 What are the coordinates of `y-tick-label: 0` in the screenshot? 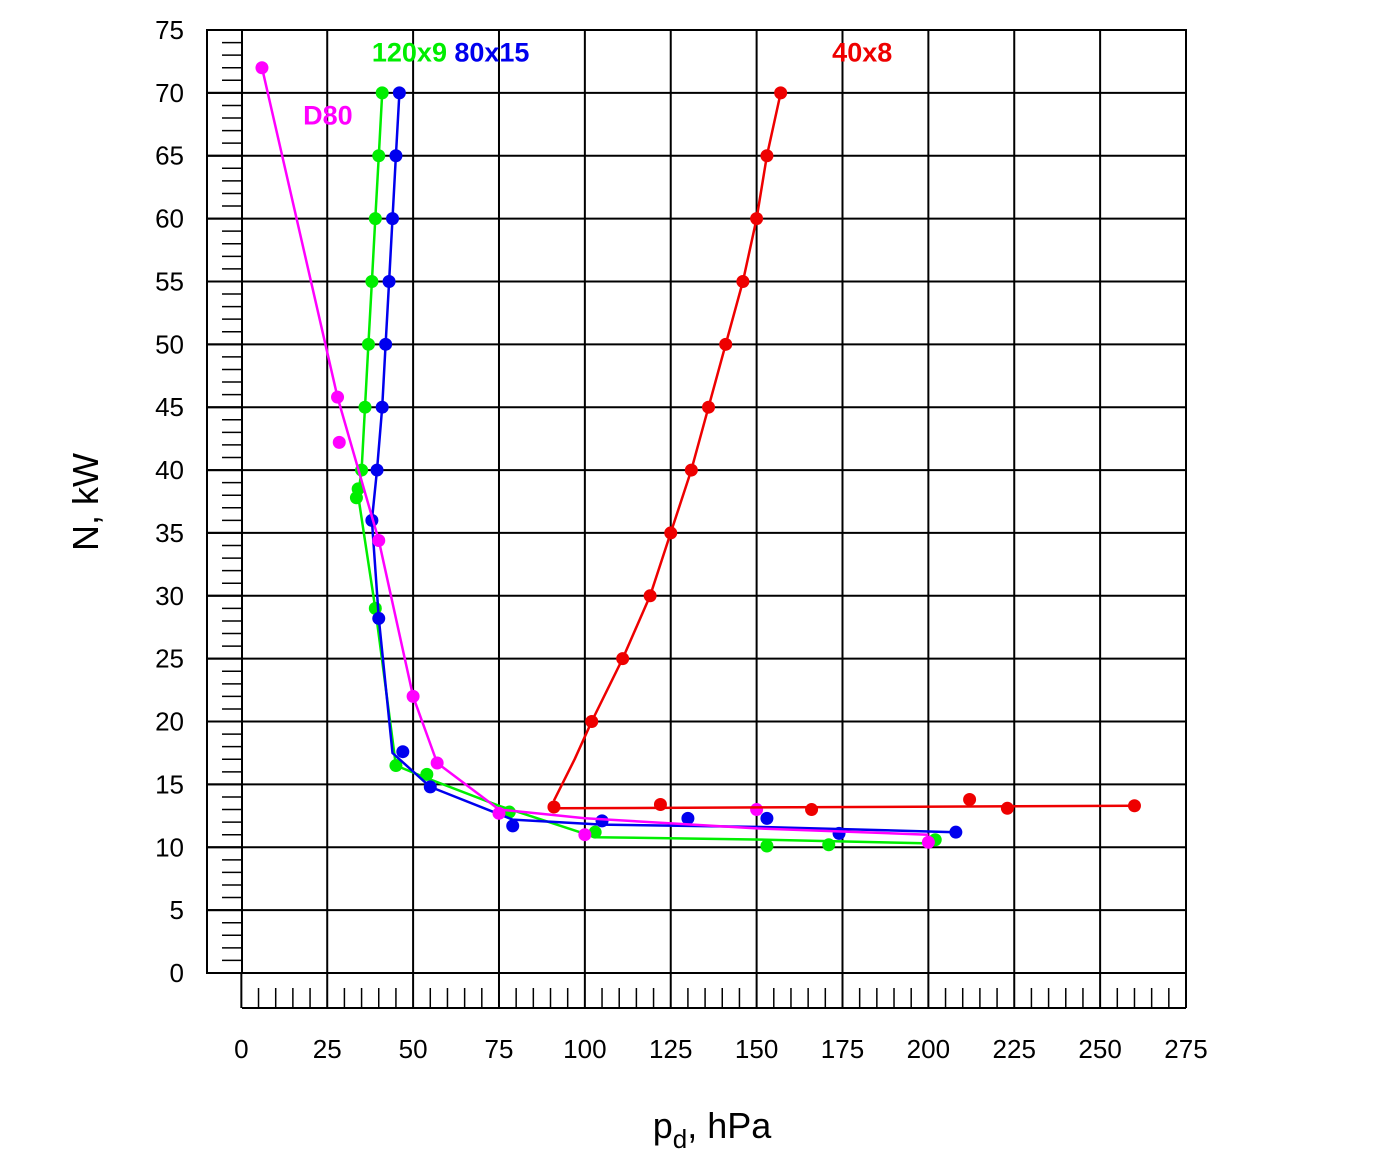 It's located at (177, 973).